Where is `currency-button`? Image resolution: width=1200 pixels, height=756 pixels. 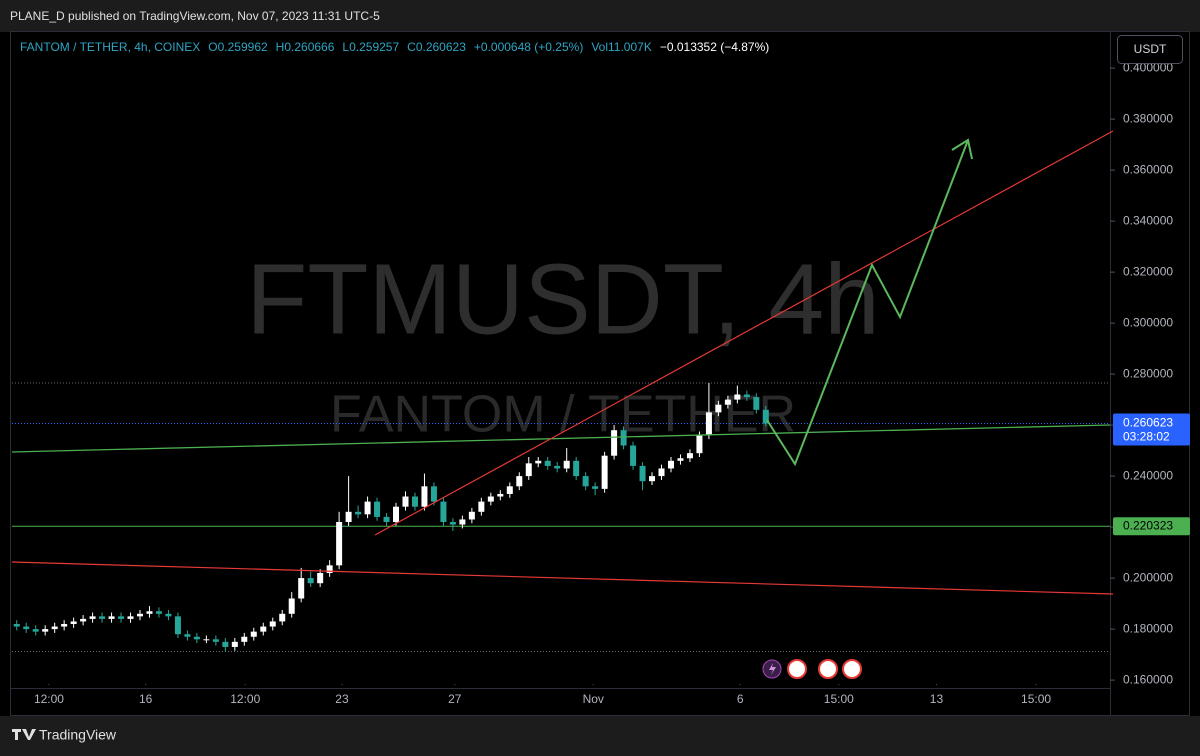
currency-button is located at coordinates (1150, 49).